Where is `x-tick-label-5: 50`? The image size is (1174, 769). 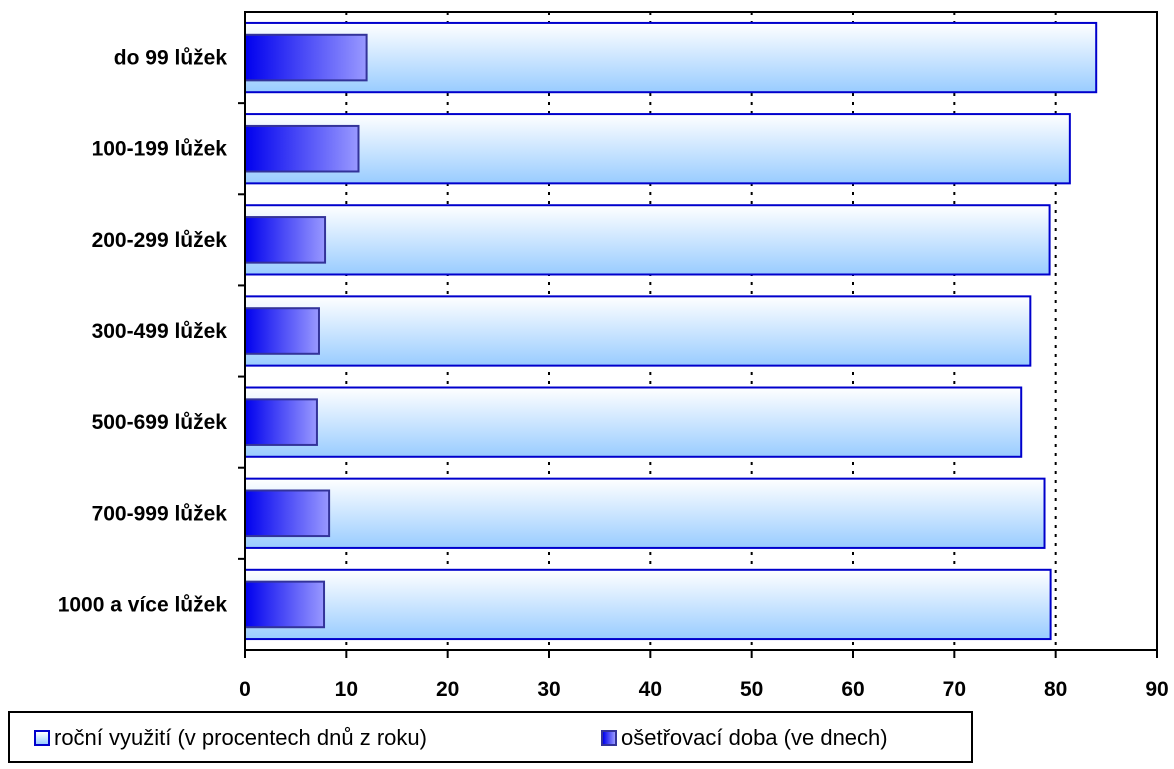
x-tick-label-5: 50 is located at coordinates (751, 689).